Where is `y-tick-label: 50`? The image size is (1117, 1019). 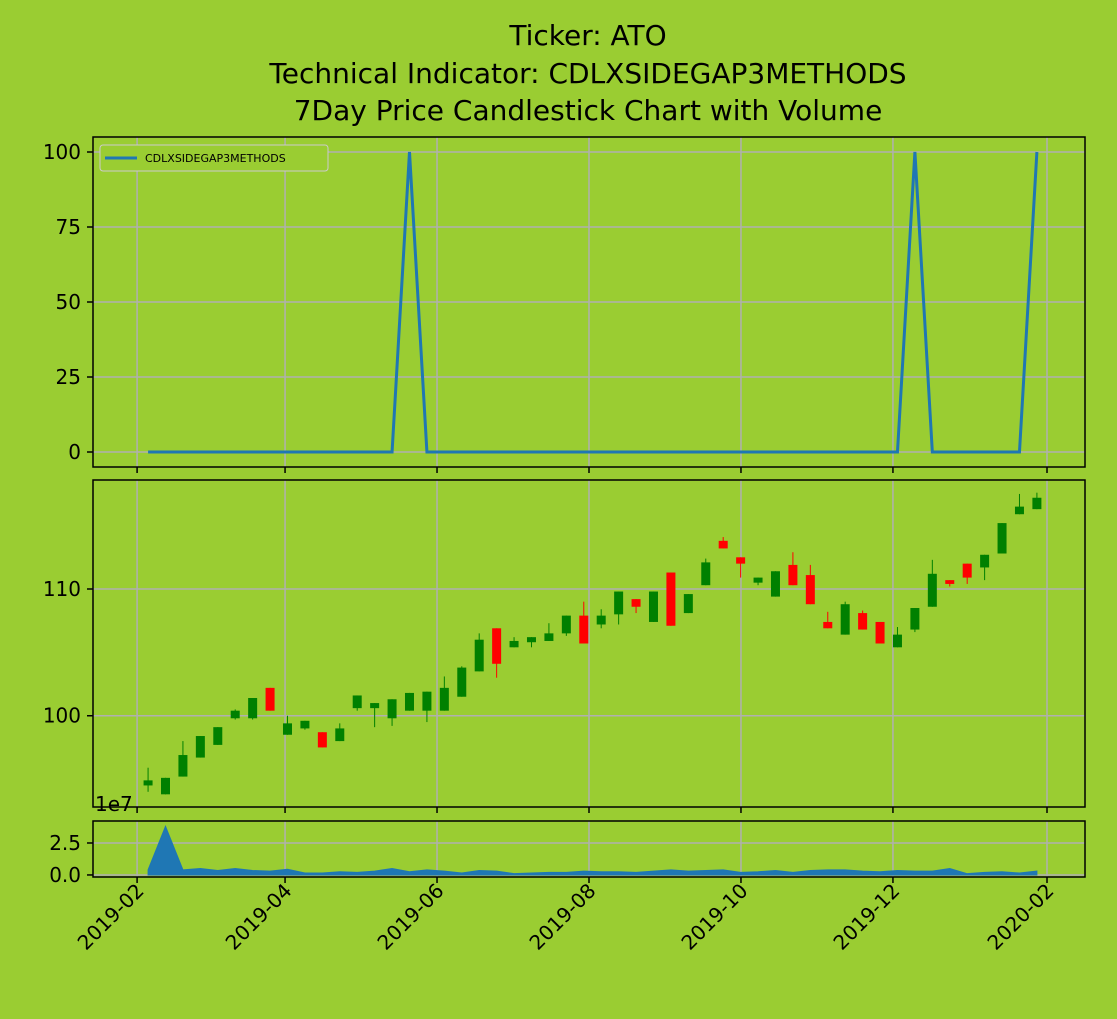
y-tick-label: 50 is located at coordinates (68, 302).